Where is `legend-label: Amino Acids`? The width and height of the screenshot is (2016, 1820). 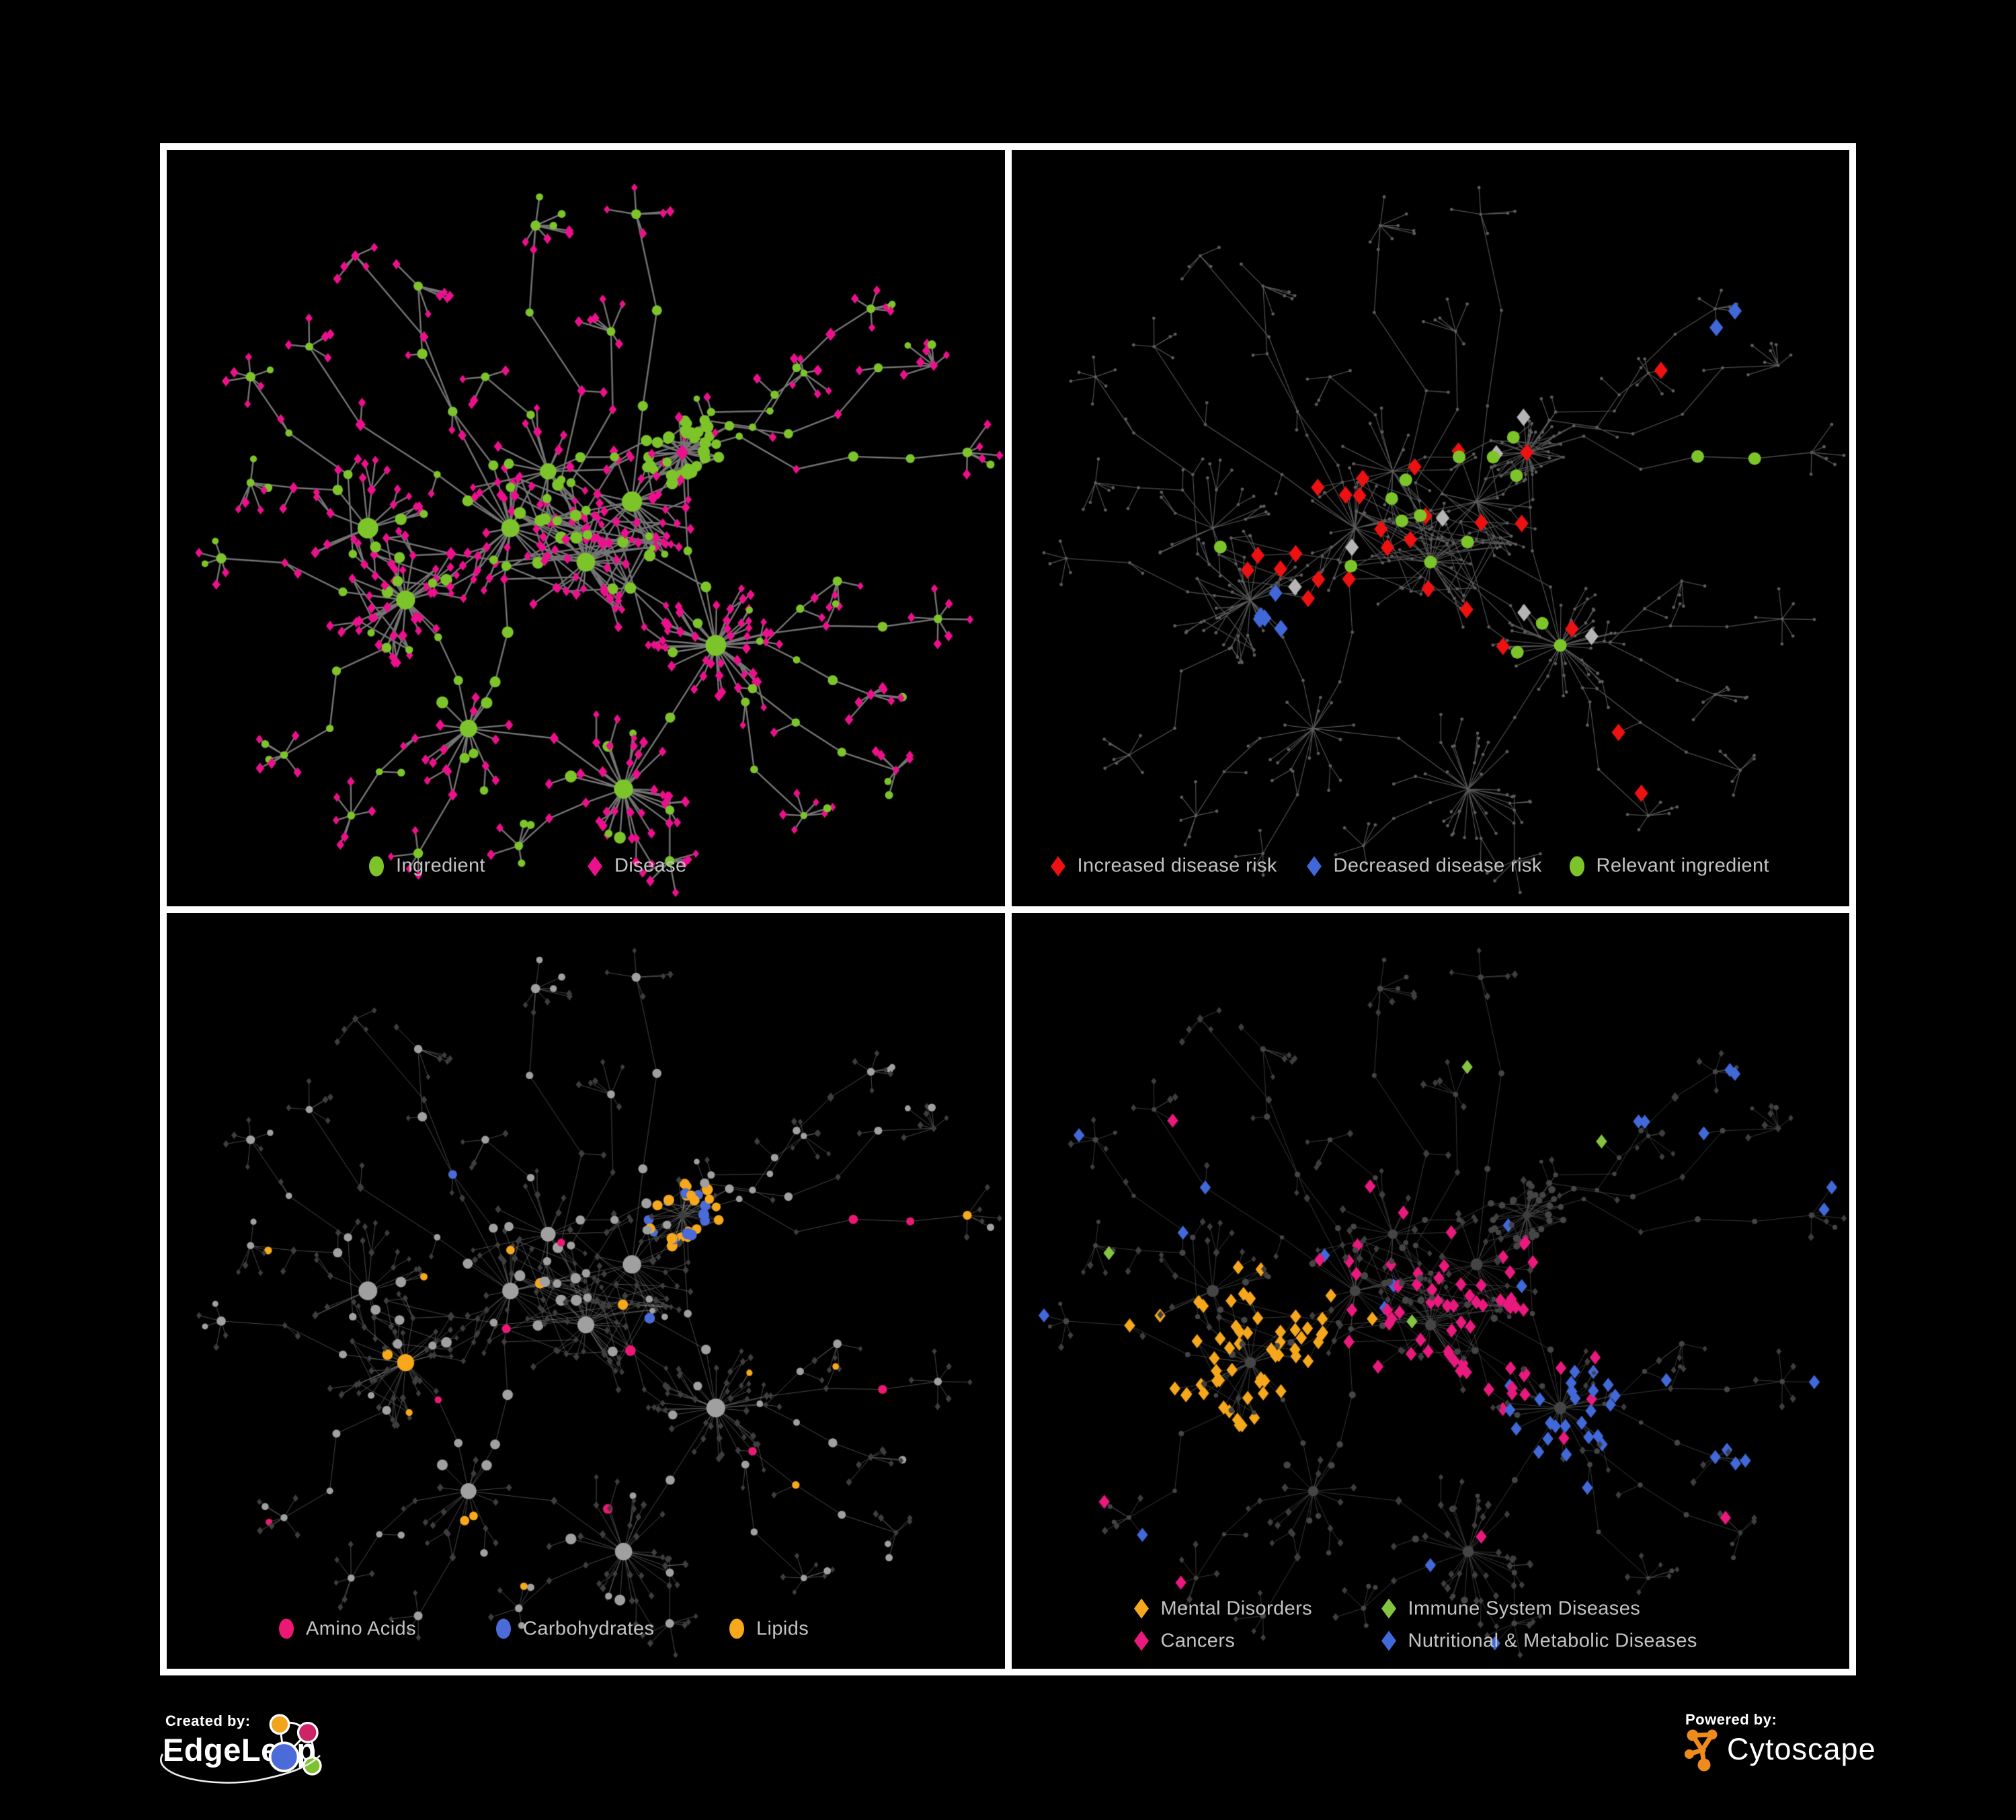
legend-label: Amino Acids is located at coordinates (361, 1628).